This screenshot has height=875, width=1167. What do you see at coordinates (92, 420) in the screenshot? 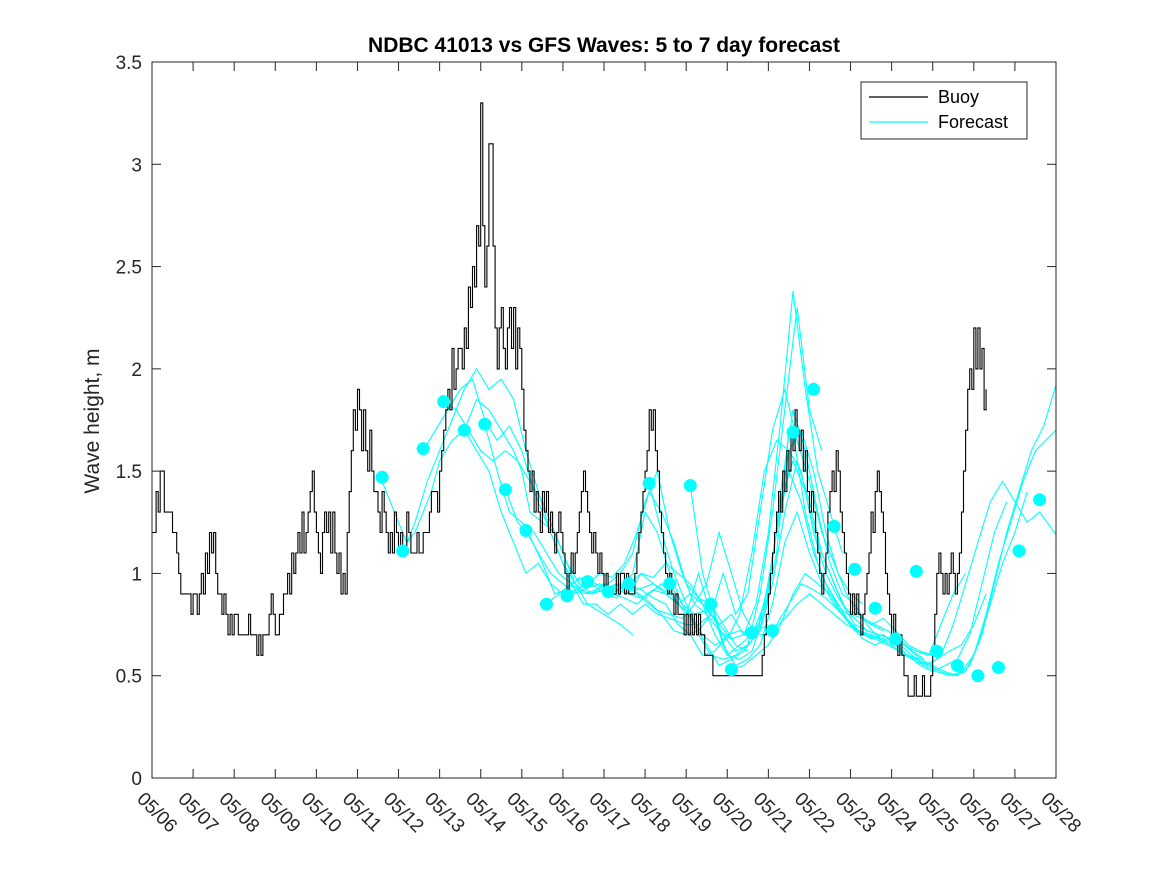
I see `y-axis-label: Wave height, m` at bounding box center [92, 420].